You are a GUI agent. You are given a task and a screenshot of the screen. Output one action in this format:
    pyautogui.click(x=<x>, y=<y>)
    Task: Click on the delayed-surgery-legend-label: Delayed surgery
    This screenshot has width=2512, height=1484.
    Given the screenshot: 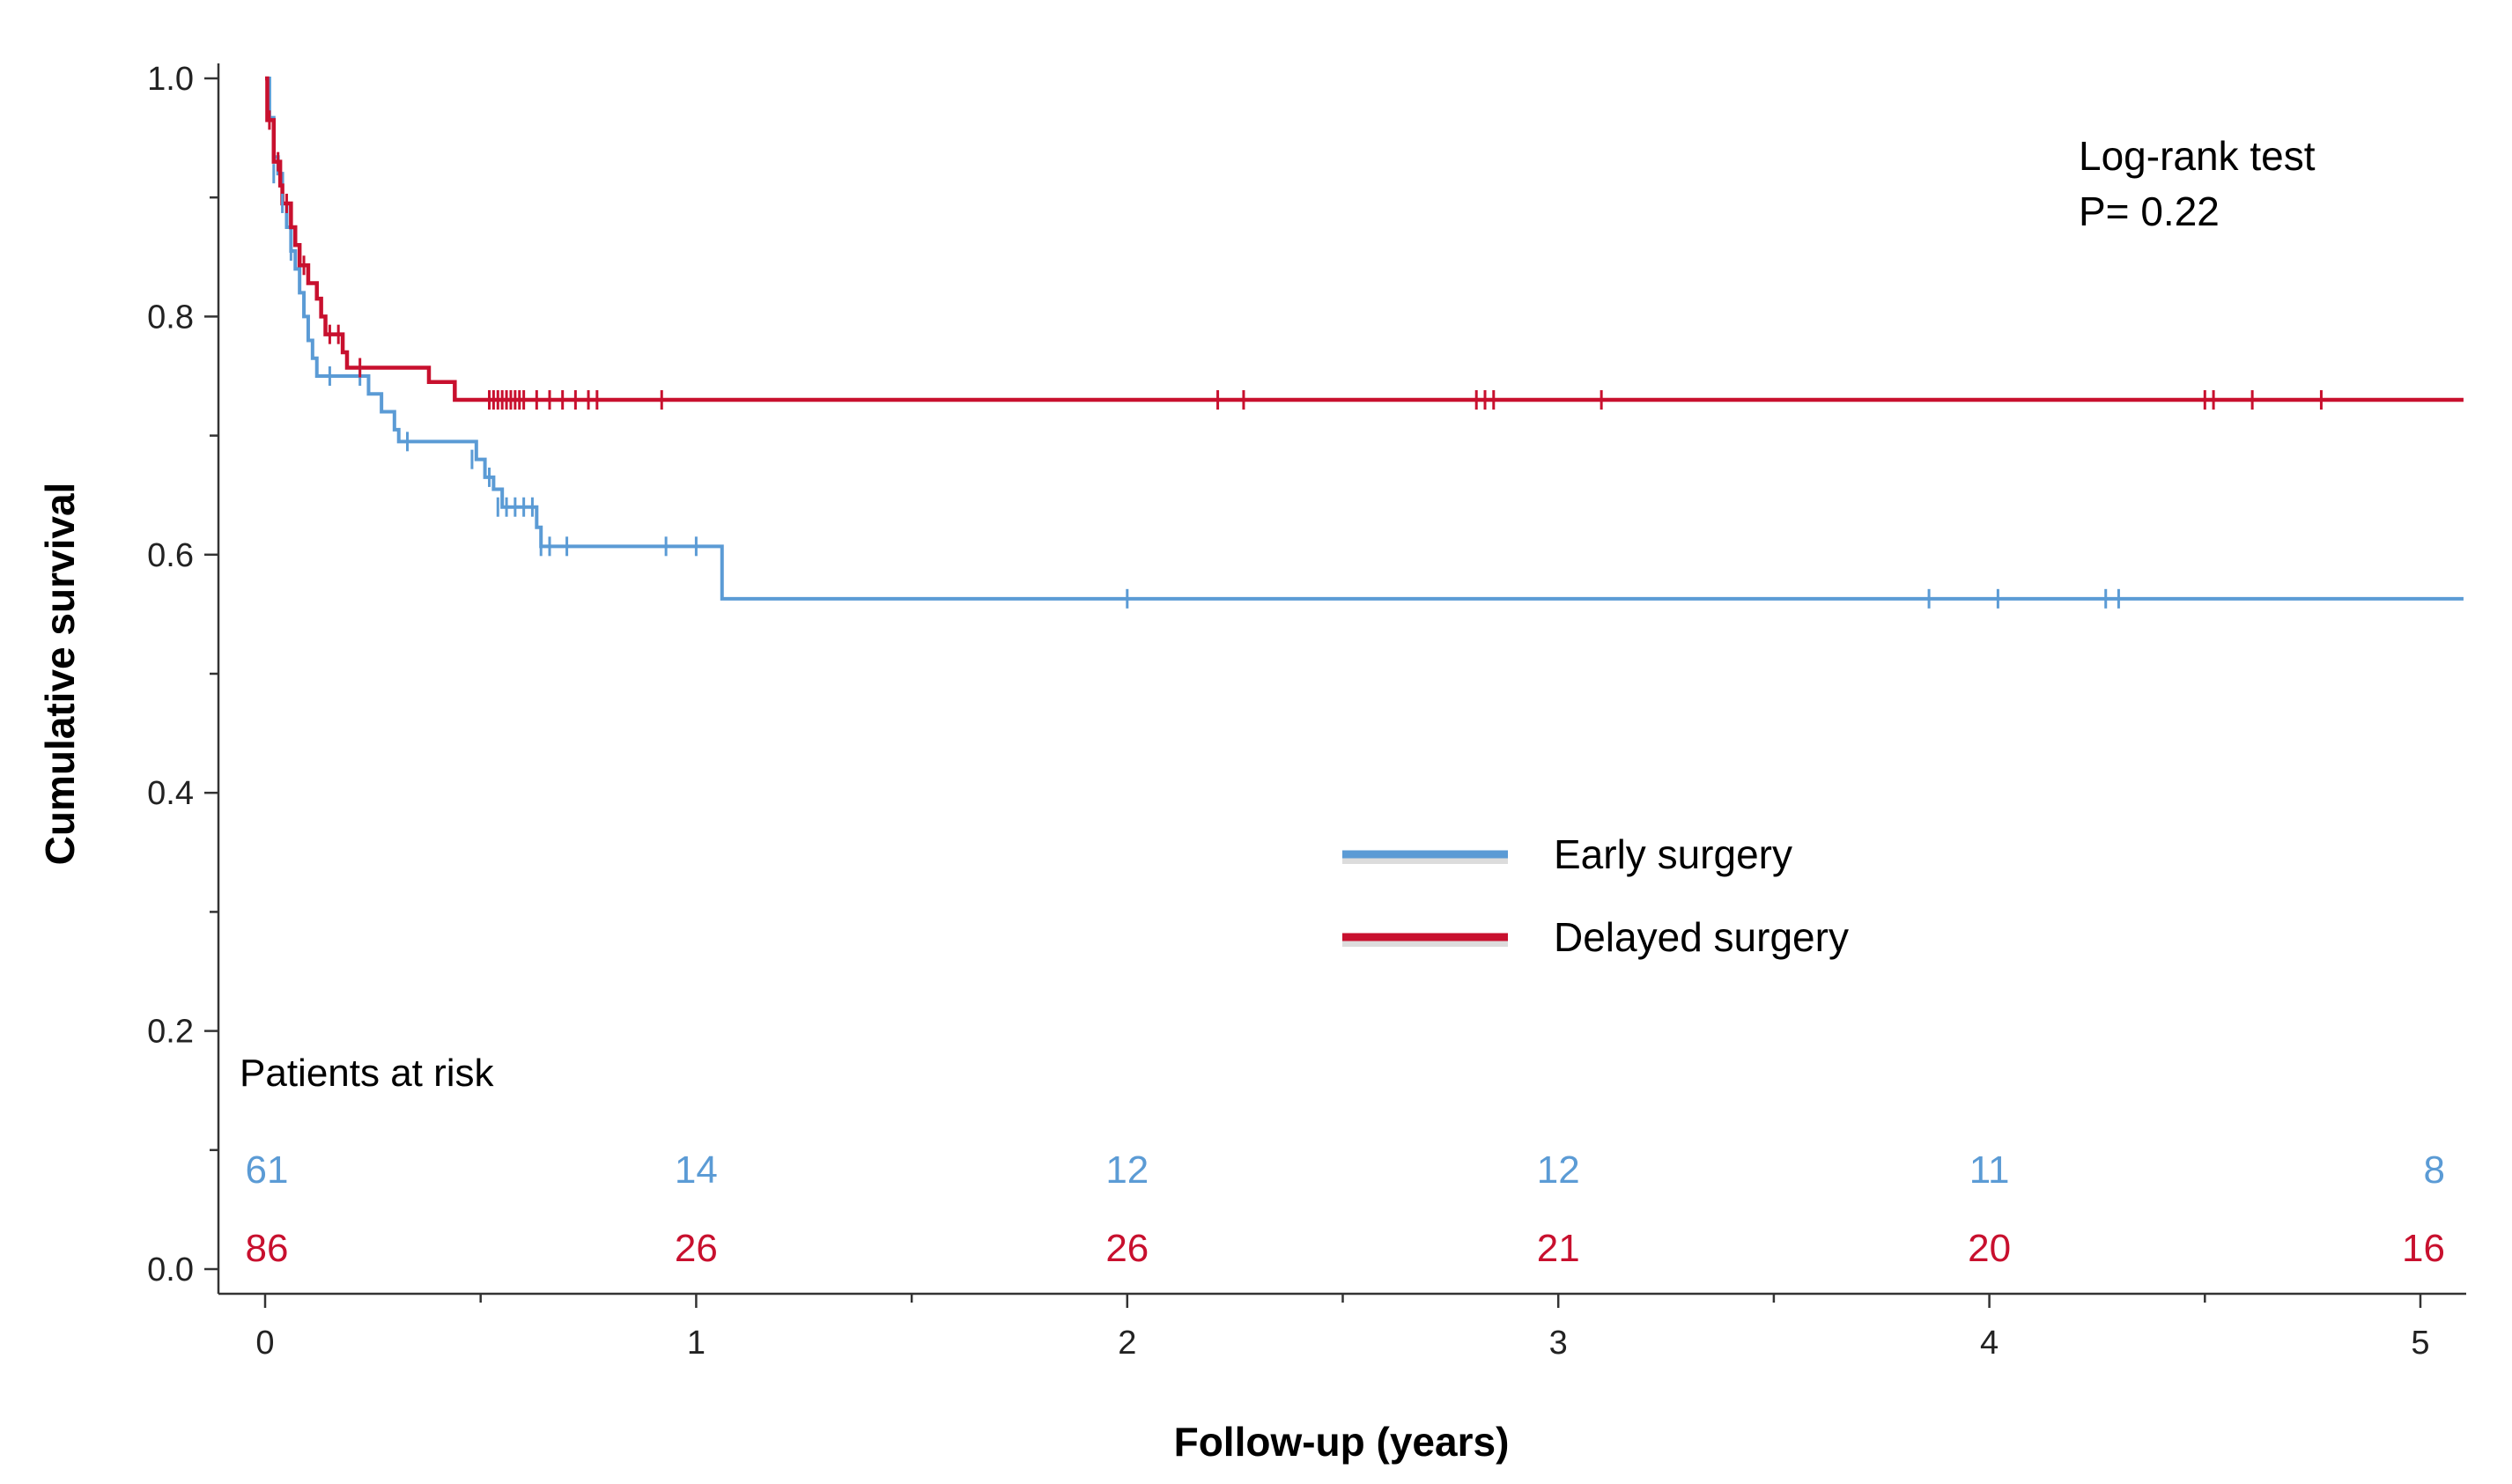 What is the action you would take?
    pyautogui.click(x=1701, y=937)
    